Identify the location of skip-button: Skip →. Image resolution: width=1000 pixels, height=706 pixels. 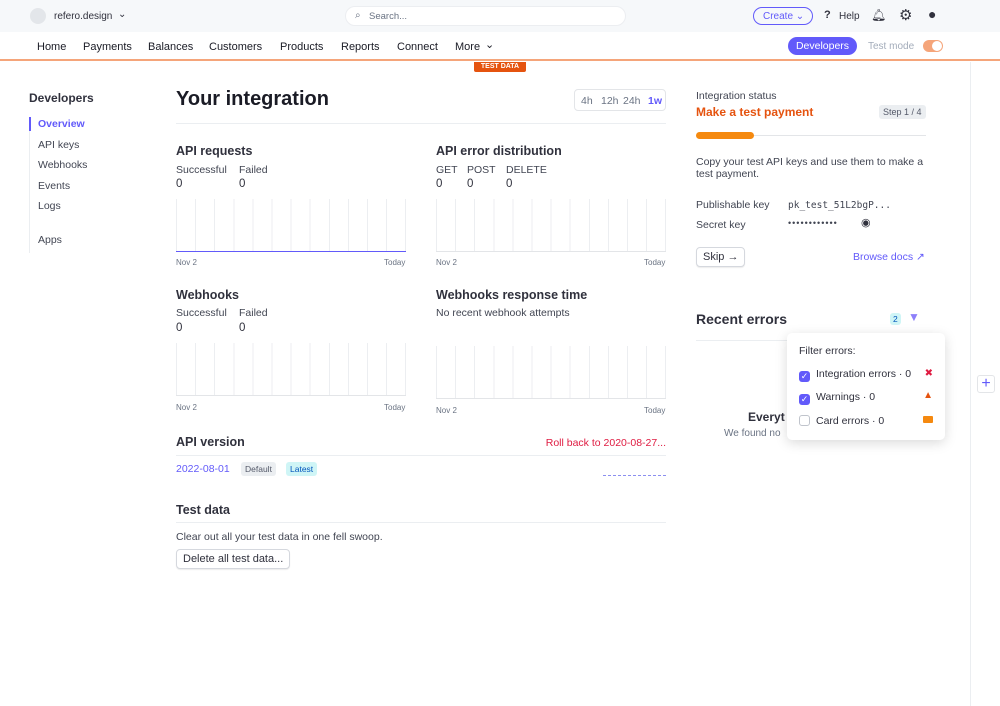
(721, 257).